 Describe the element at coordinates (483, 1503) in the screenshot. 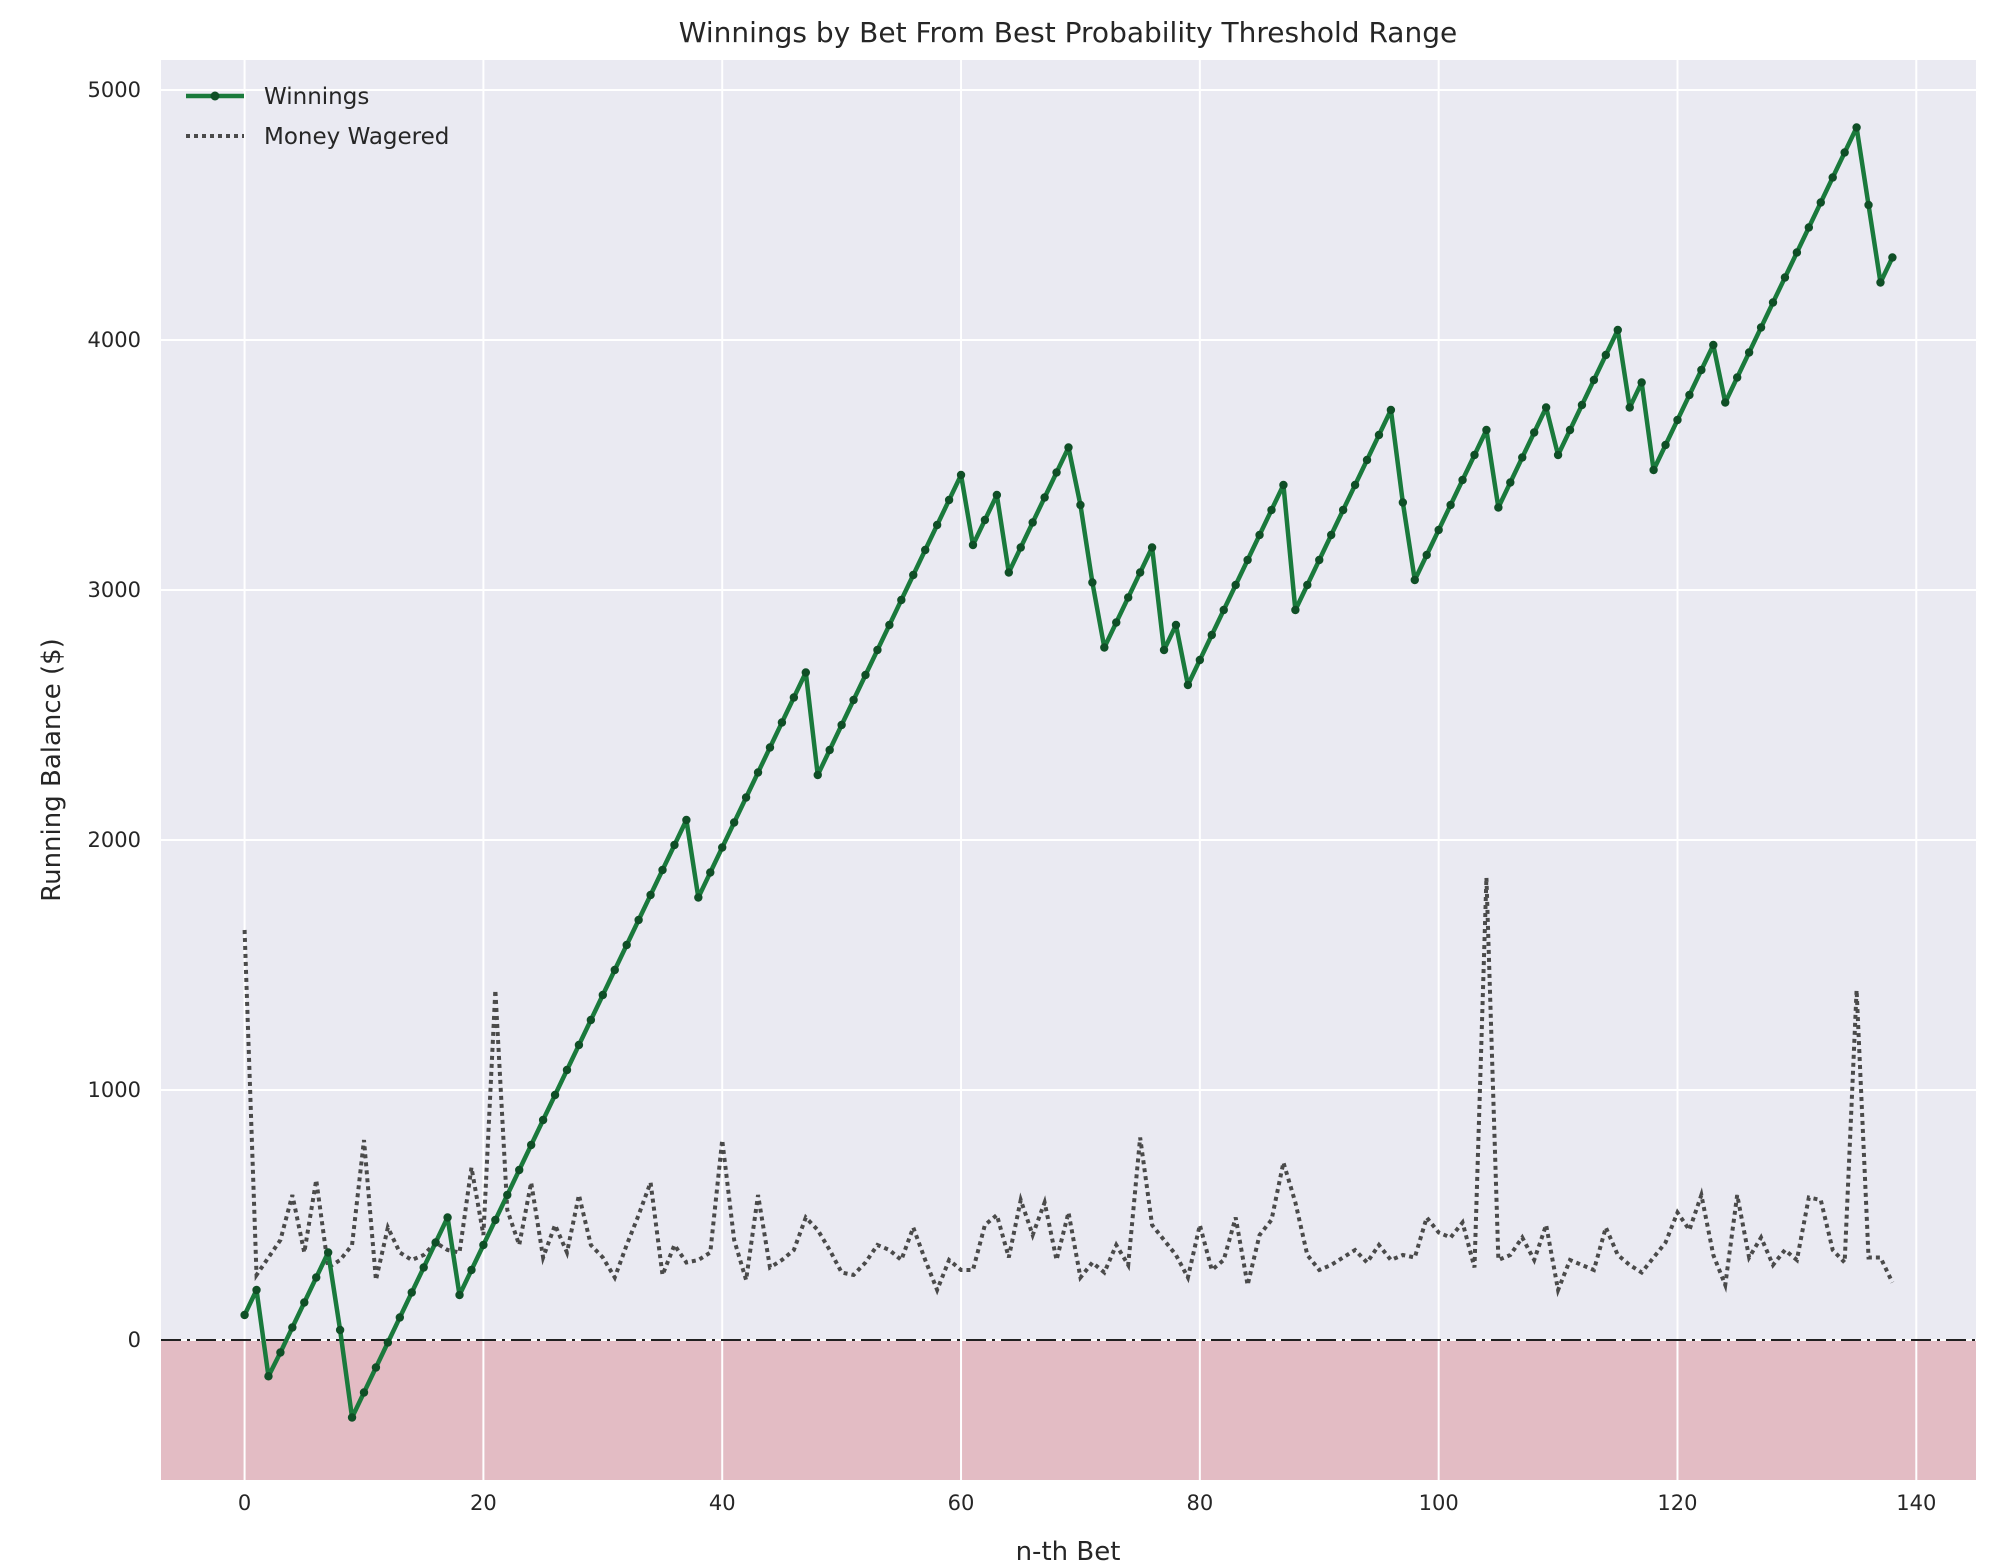

I see `x-tick-label: 20` at that location.